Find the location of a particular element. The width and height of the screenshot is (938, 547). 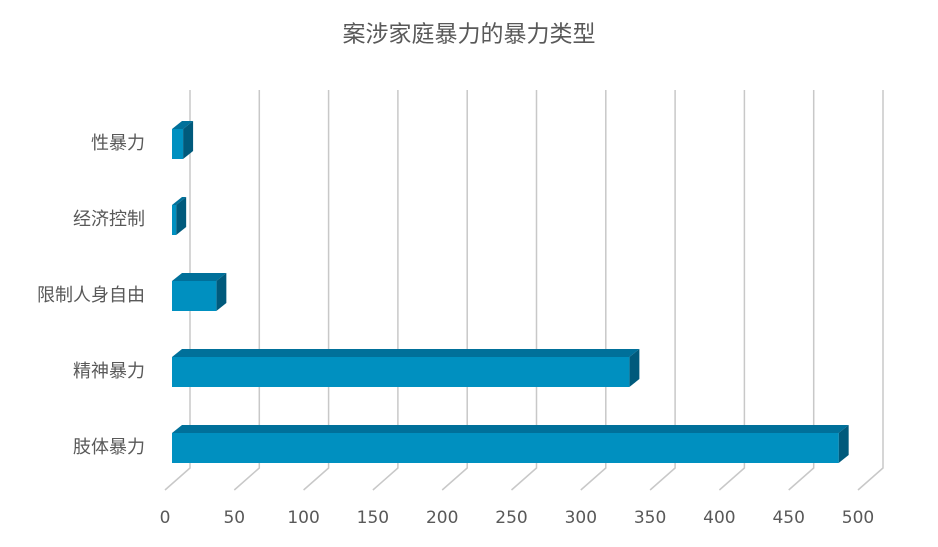

x-tick-label: 100 is located at coordinates (303, 518).